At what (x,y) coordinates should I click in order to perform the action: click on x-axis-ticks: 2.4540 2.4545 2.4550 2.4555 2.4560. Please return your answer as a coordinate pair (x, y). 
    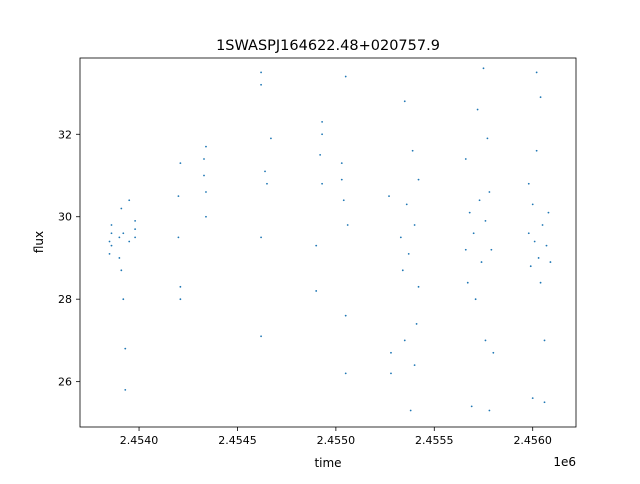
    Looking at the image, I should click on (336, 437).